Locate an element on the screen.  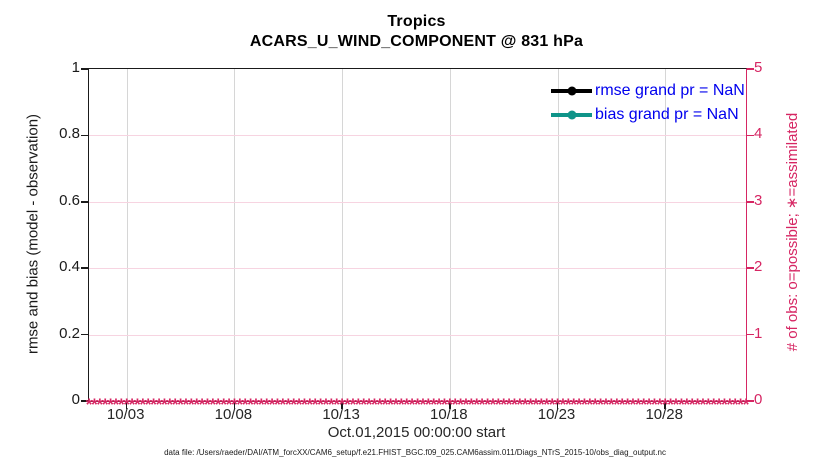
legend-item: bias grand pr = NaN is located at coordinates (648, 115).